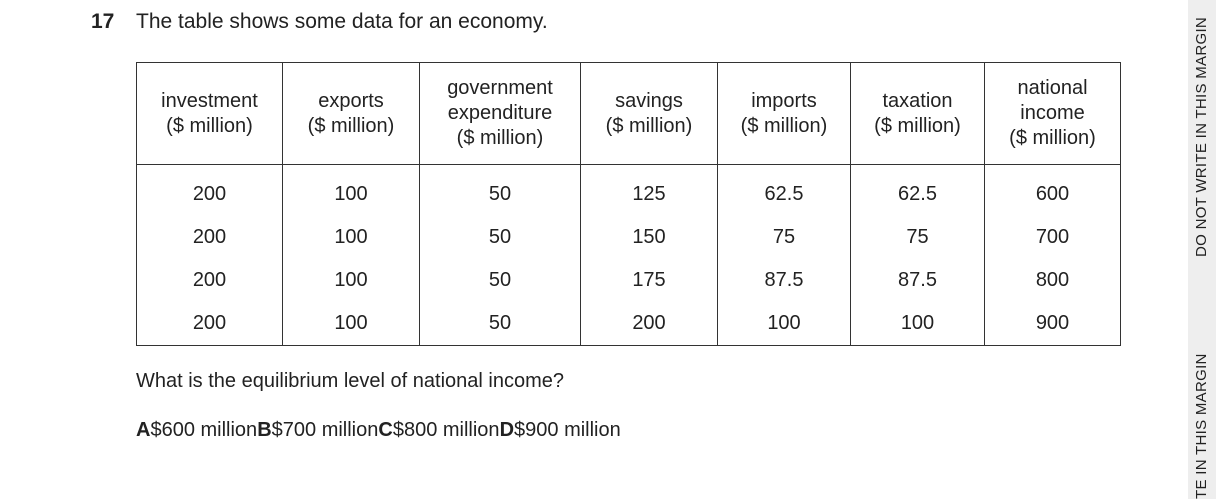 This screenshot has width=1216, height=499. I want to click on header-line: national, so click(1052, 88).